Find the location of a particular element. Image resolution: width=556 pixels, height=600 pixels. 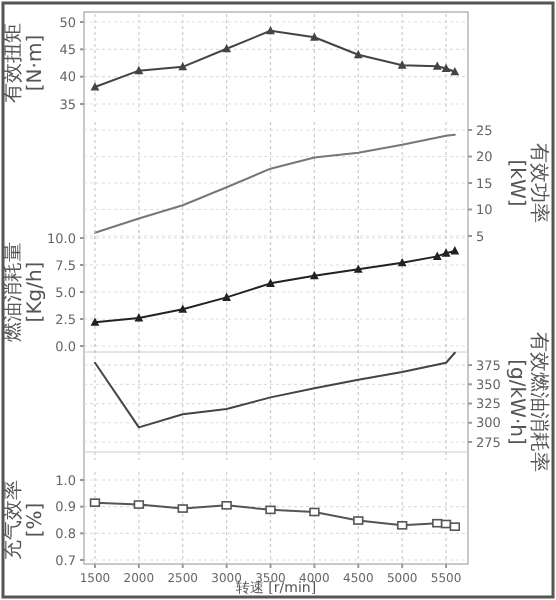

y2-axis-title: 有效功率 [kW] is located at coordinates (528, 183).